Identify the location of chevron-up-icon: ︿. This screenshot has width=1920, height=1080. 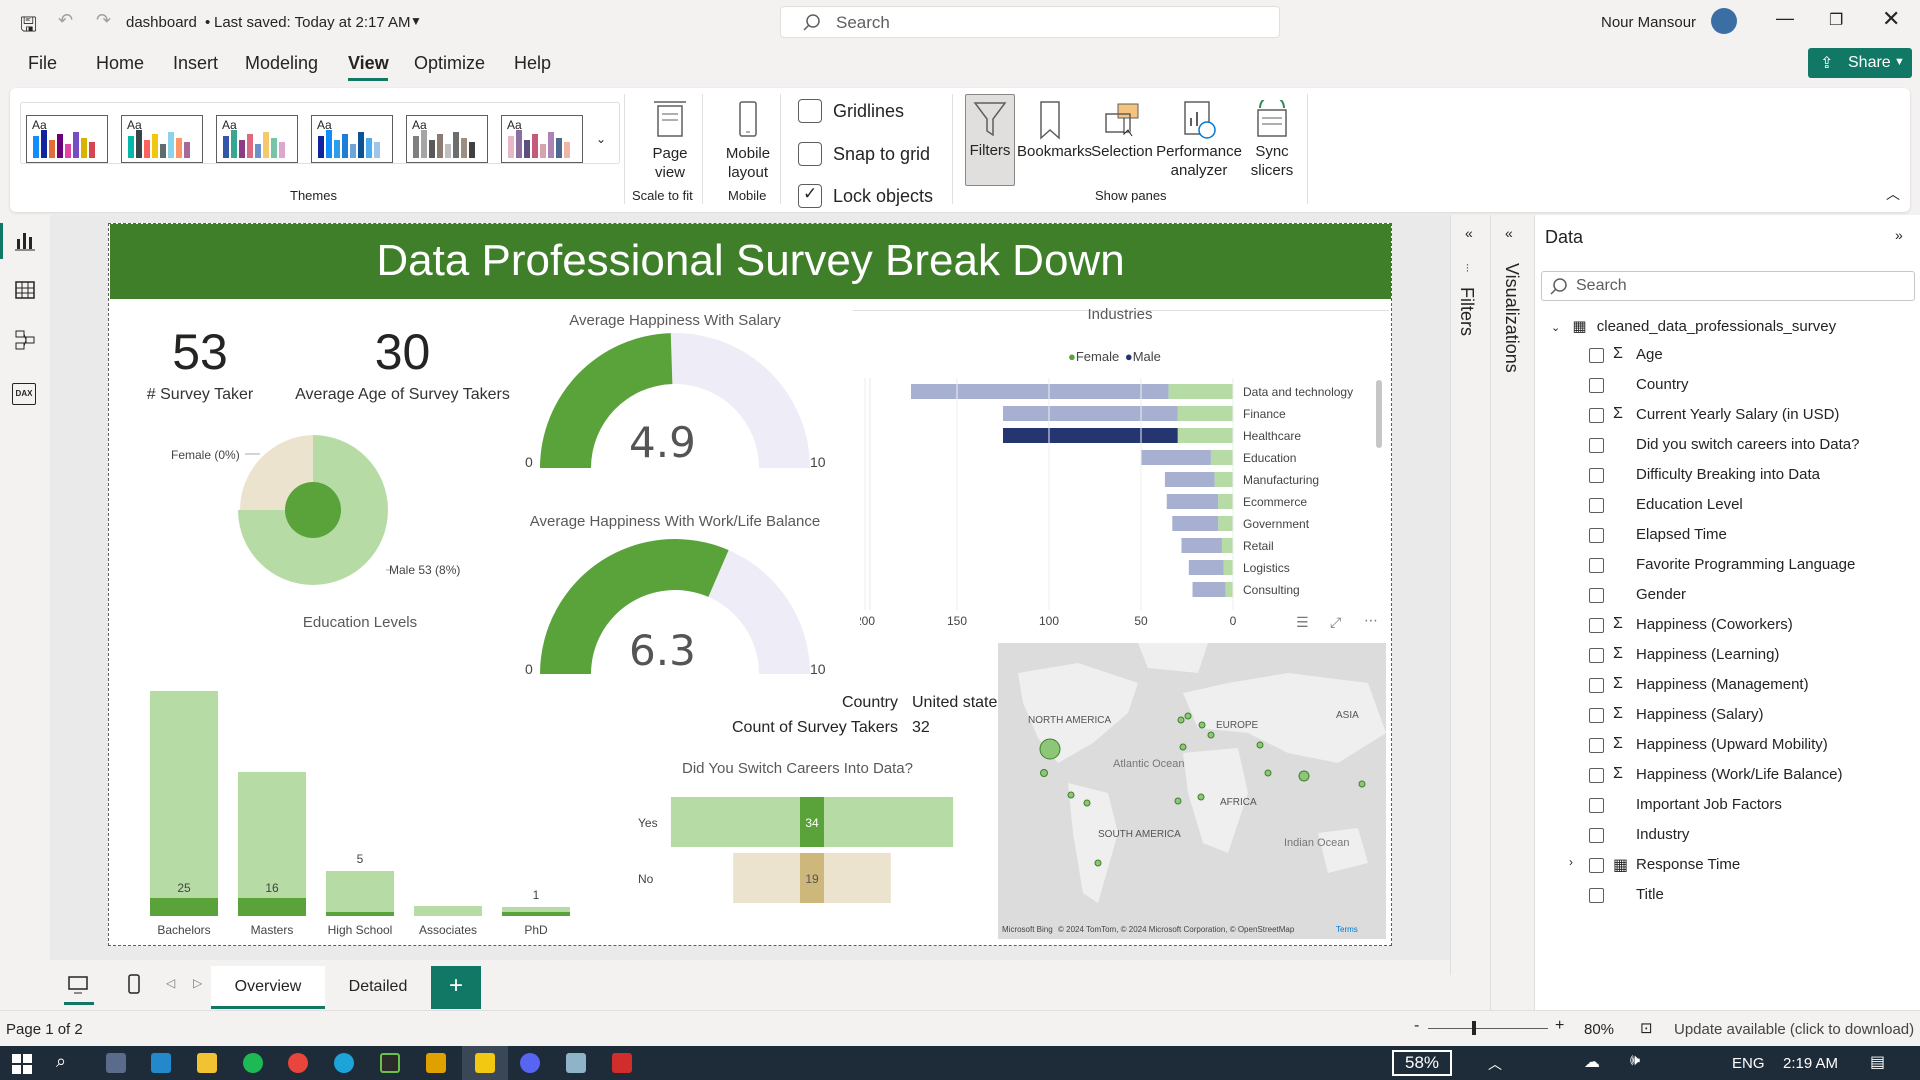
(1495, 1064).